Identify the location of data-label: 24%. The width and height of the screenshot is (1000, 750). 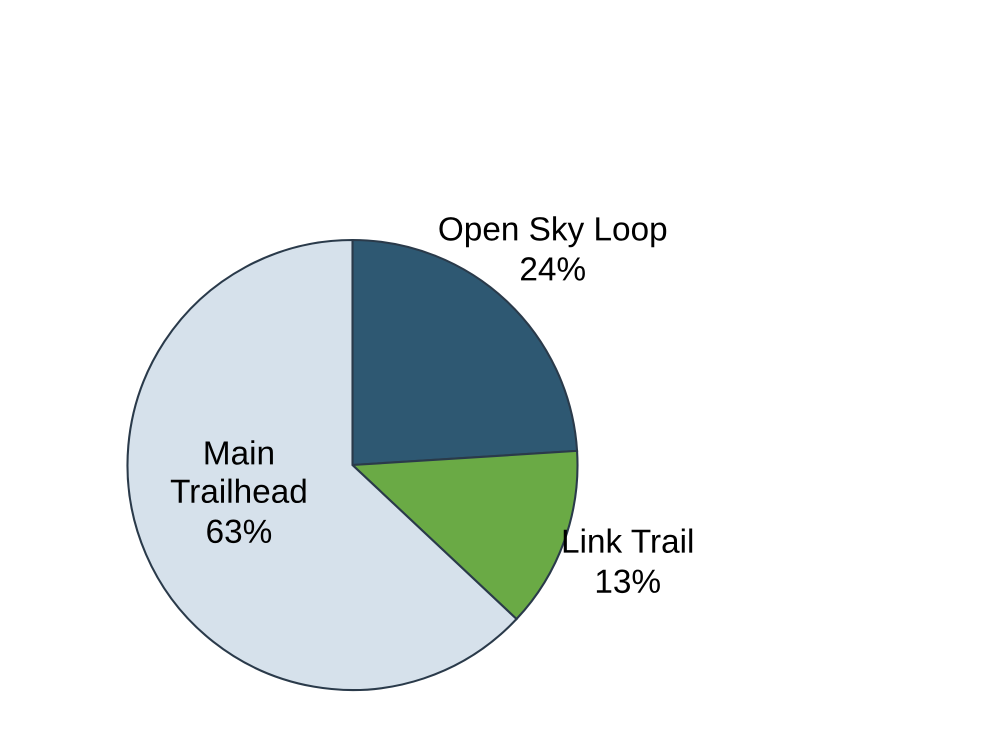
(553, 269).